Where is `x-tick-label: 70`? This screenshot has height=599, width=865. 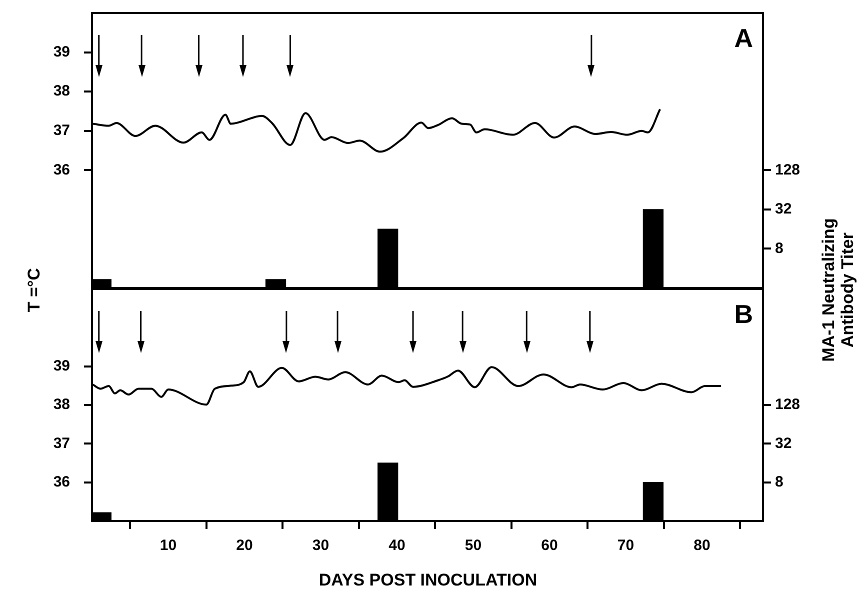
x-tick-label: 70 is located at coordinates (625, 545).